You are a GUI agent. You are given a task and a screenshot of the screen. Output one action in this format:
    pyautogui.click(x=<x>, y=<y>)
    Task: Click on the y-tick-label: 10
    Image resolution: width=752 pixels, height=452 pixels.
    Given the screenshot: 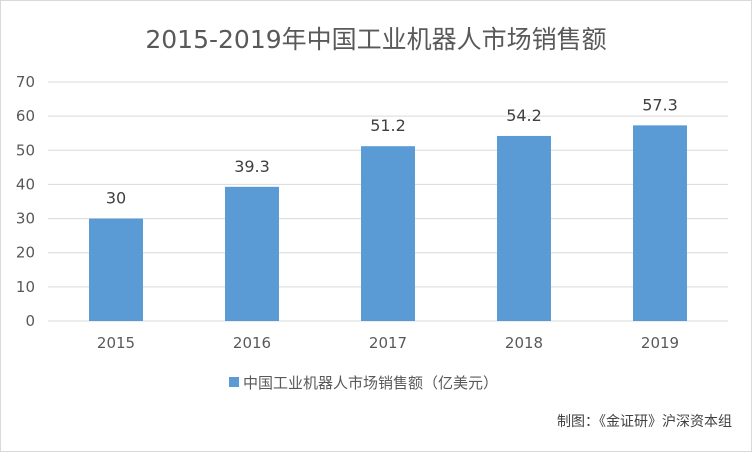 What is the action you would take?
    pyautogui.click(x=25, y=287)
    